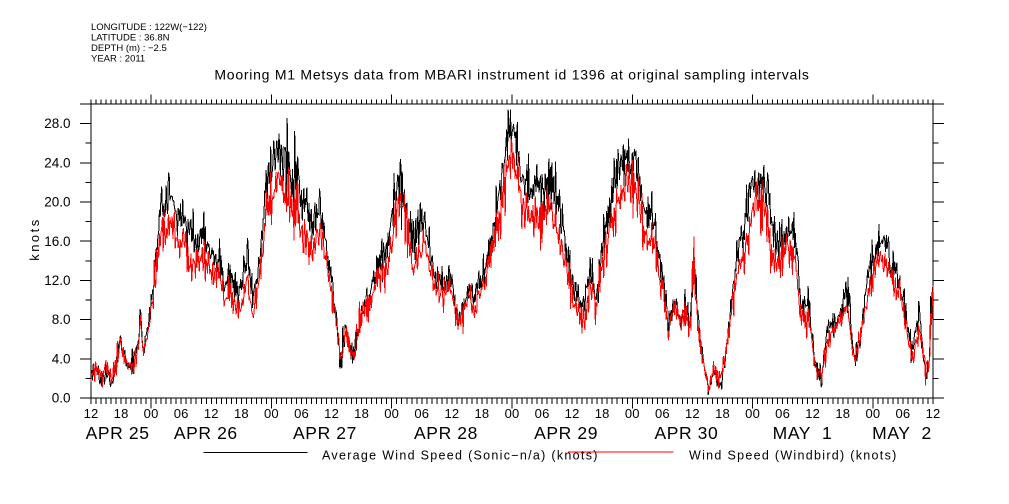 The height and width of the screenshot is (504, 1009). What do you see at coordinates (803, 433) in the screenshot?
I see `svg-text: MAY 1` at bounding box center [803, 433].